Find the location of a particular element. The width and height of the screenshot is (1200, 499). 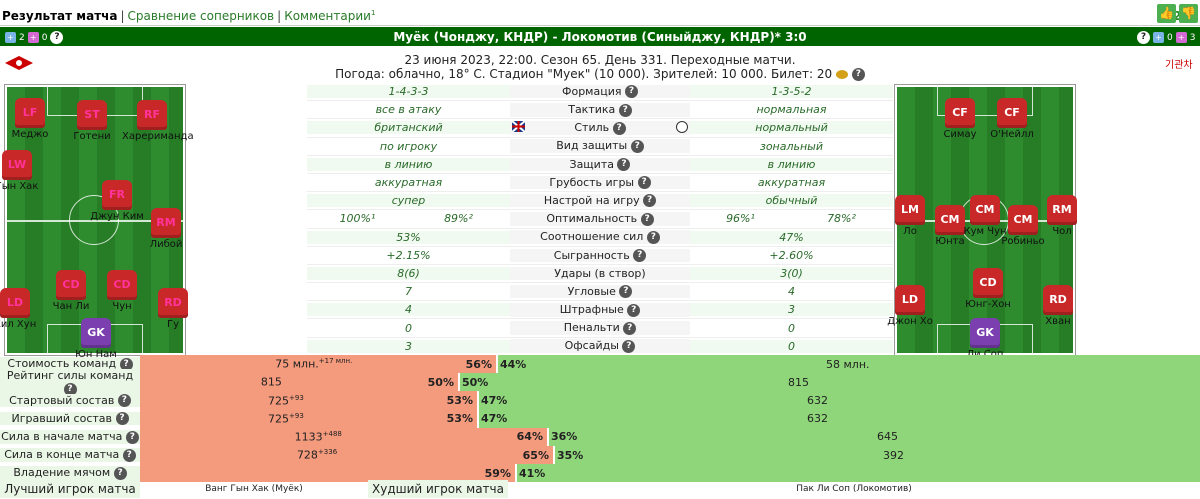

comparison-bar: 75 млн.+17 млн. 56% 44% 58 млн. is located at coordinates (670, 364).